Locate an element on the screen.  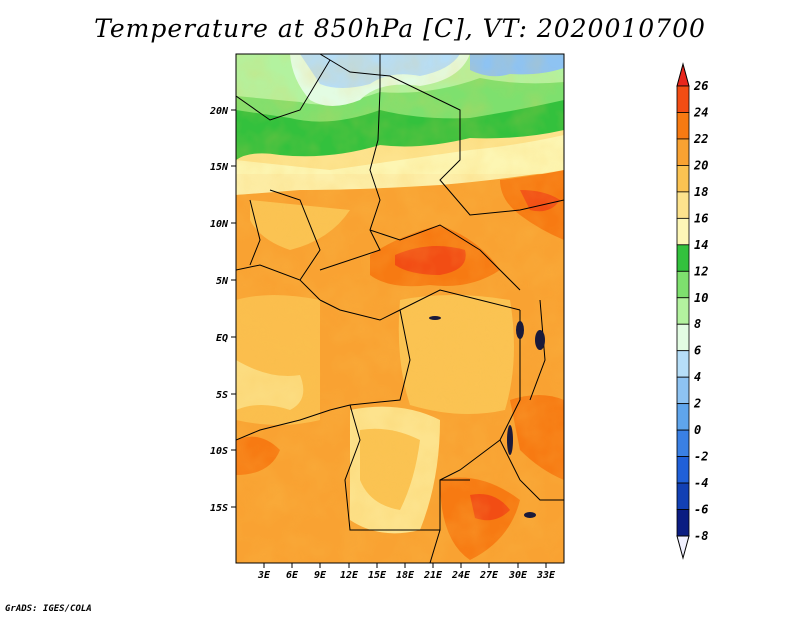
lon-label: 24E is located at coordinates (461, 575).